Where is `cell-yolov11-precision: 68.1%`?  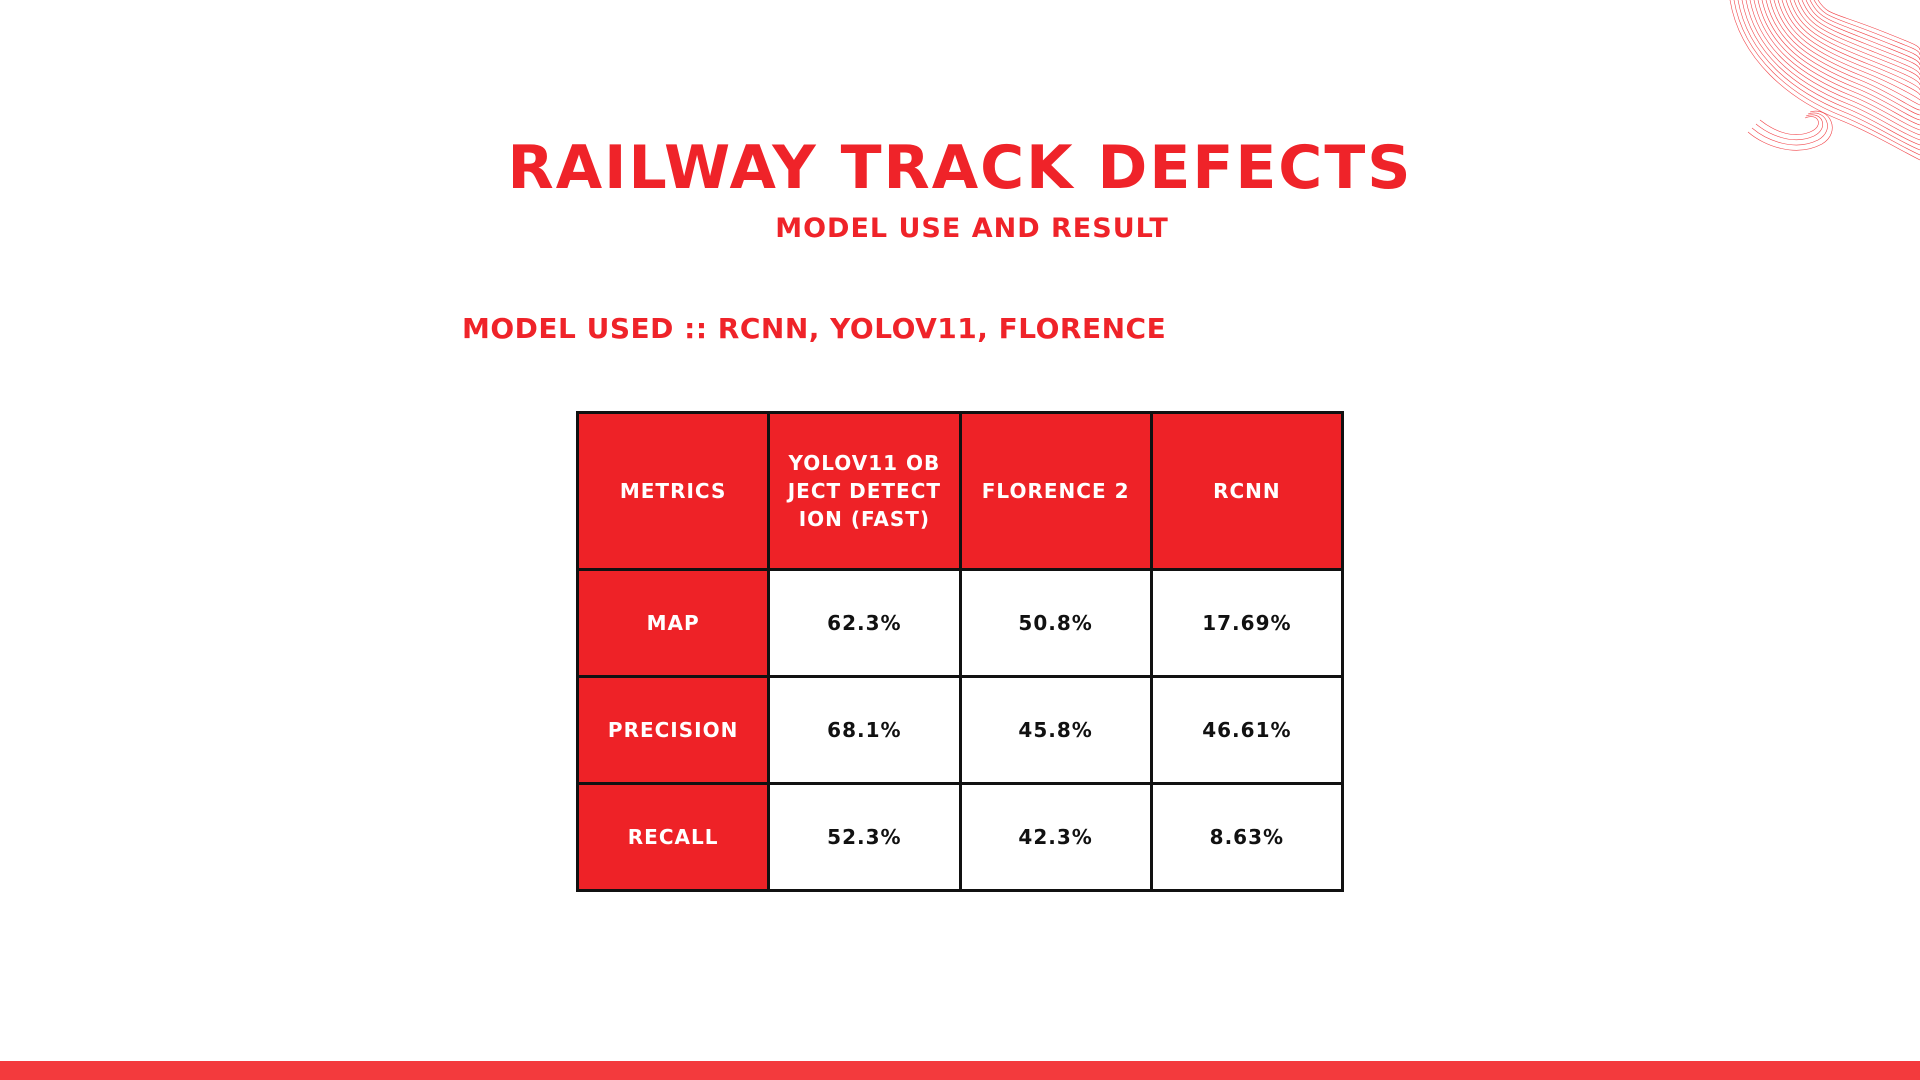
cell-yolov11-precision: 68.1% is located at coordinates (864, 730).